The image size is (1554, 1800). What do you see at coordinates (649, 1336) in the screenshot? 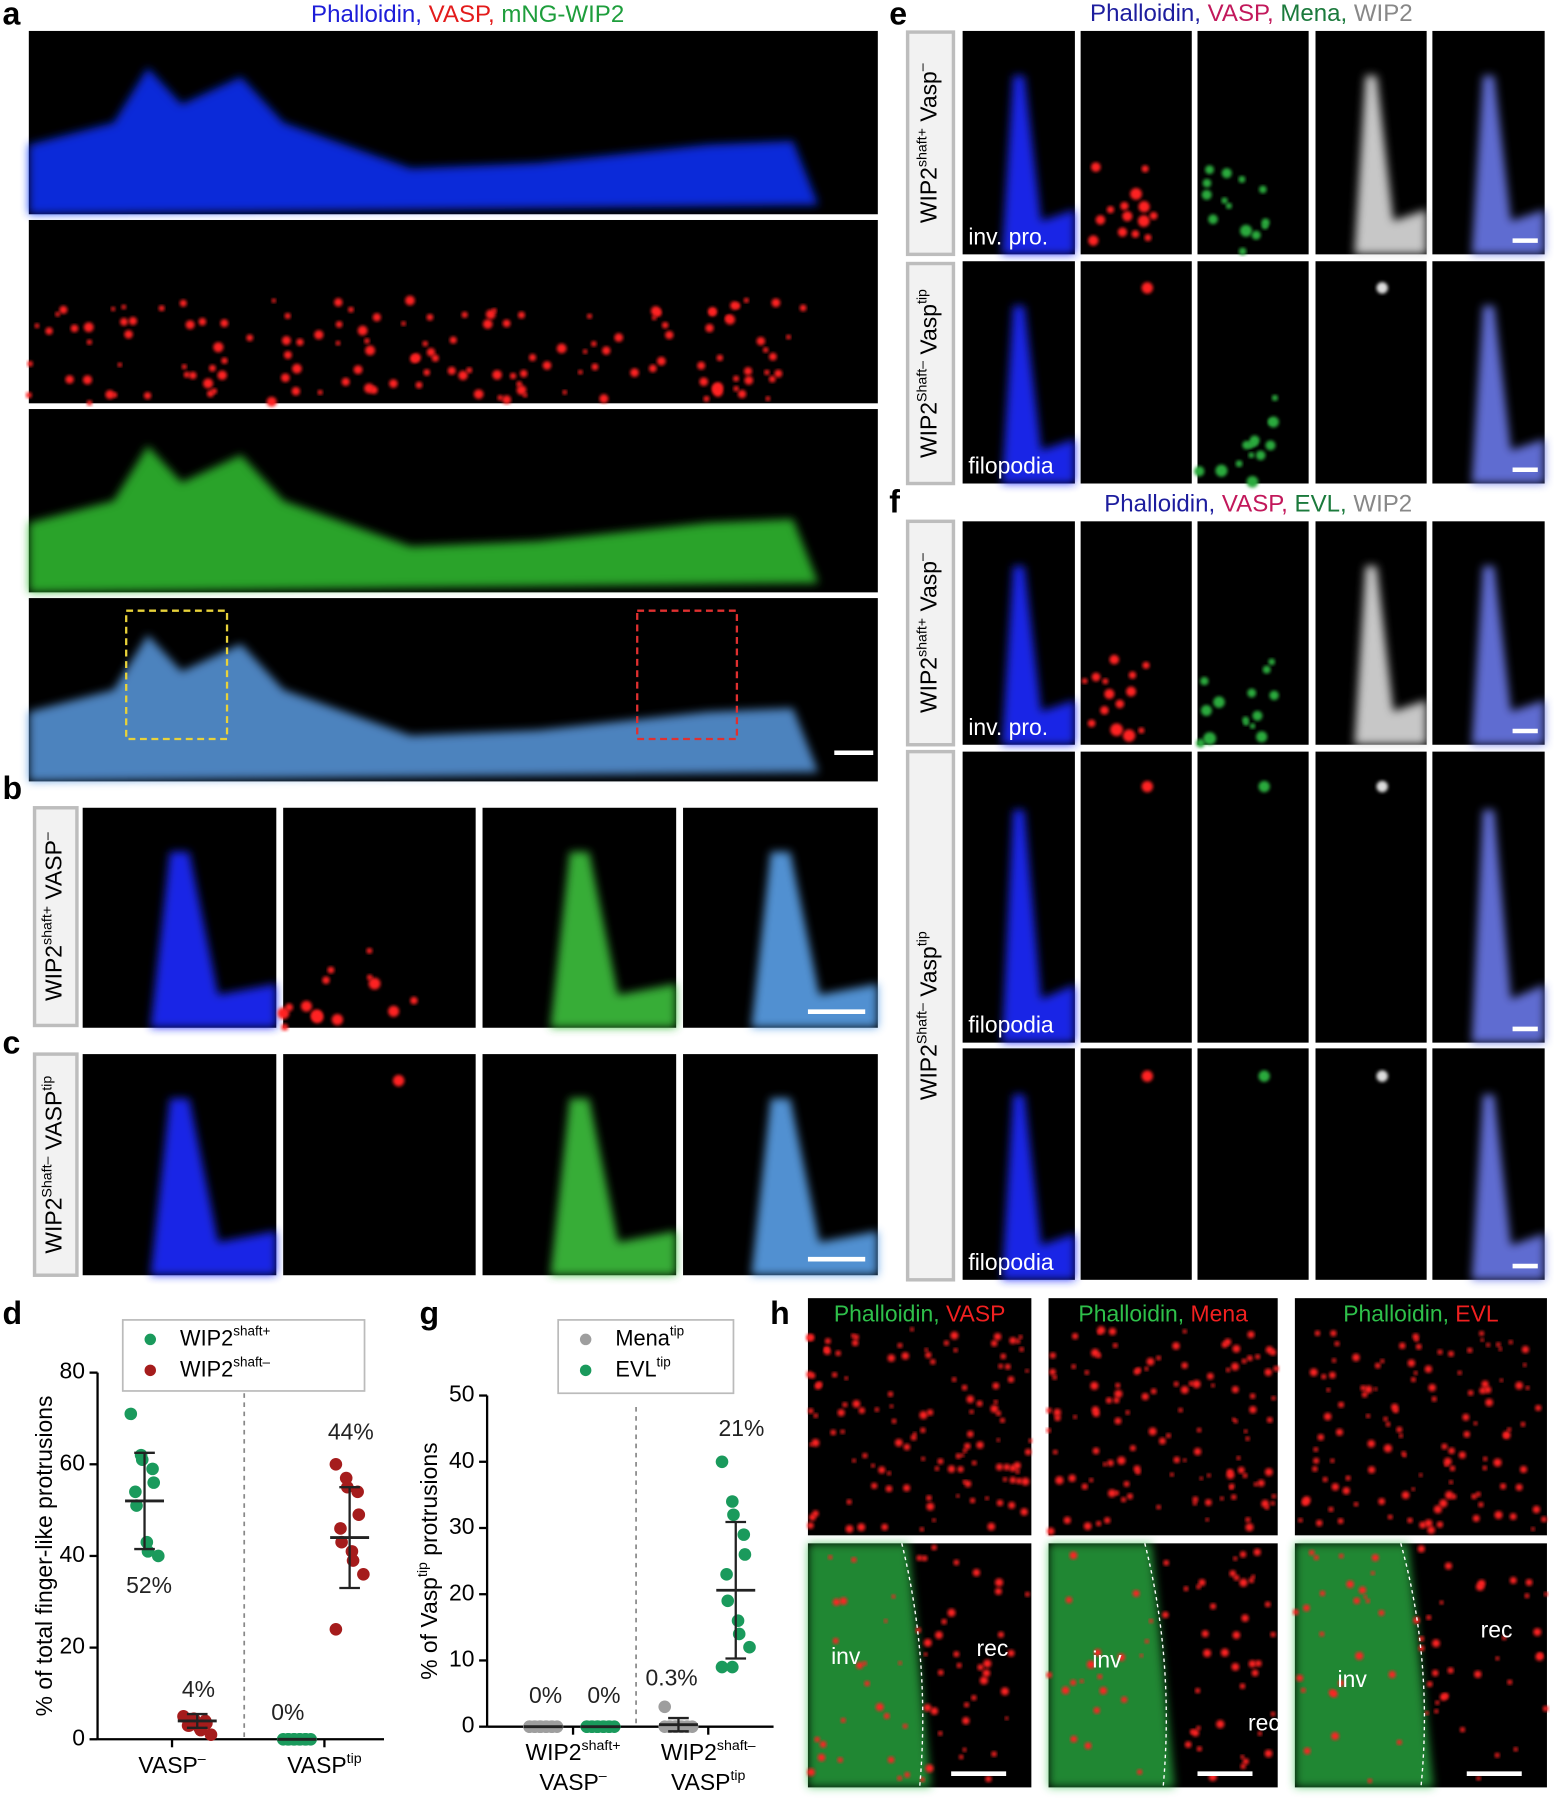
I see `legend-label: Menatip` at bounding box center [649, 1336].